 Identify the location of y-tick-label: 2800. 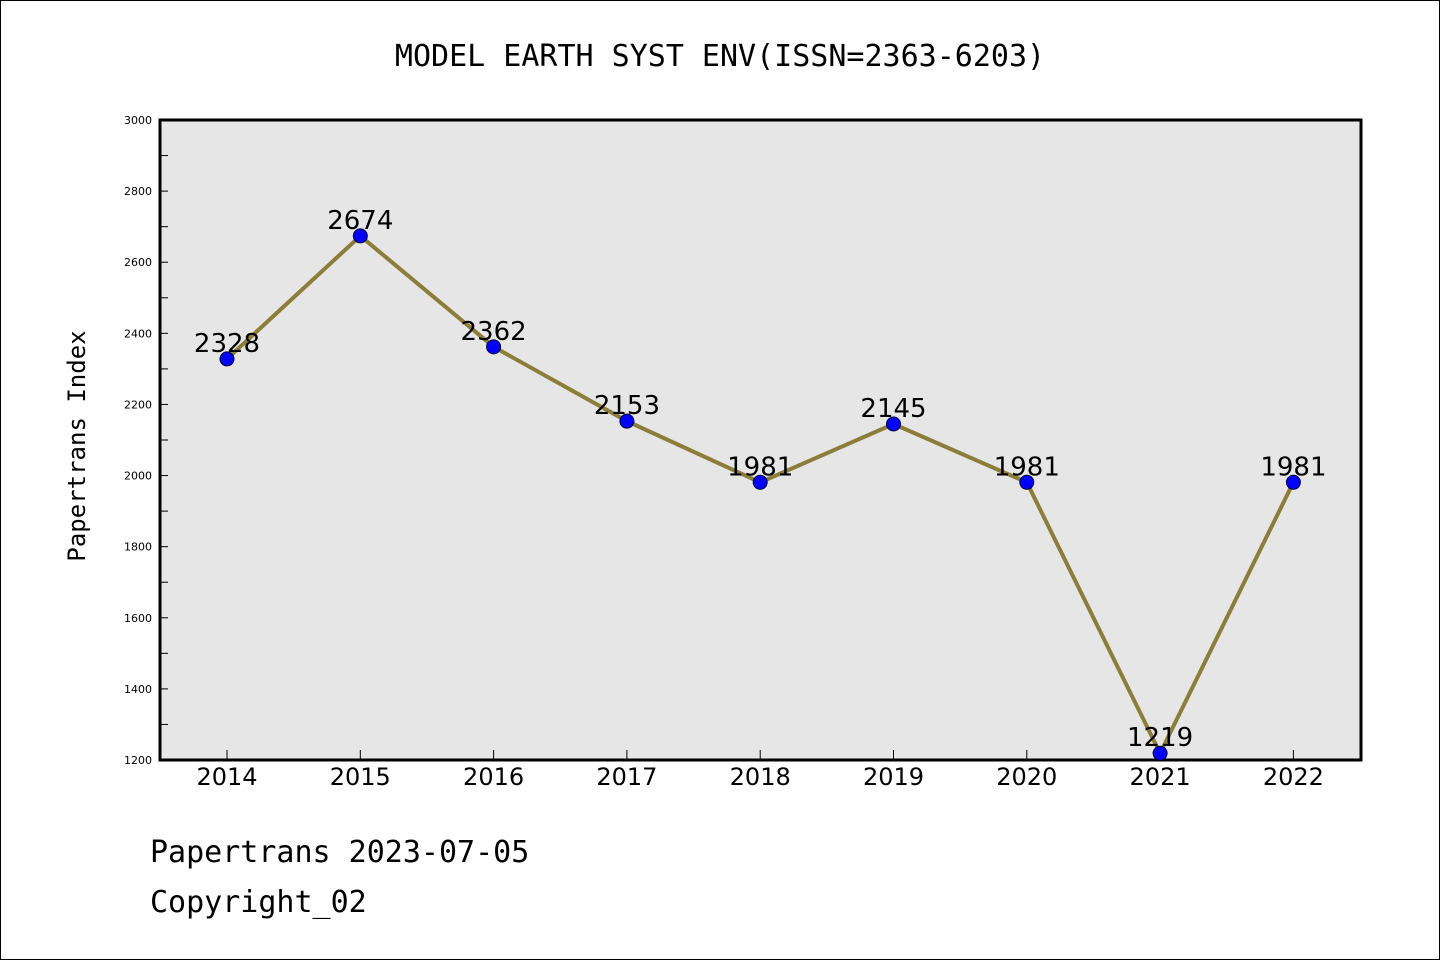
(138, 191).